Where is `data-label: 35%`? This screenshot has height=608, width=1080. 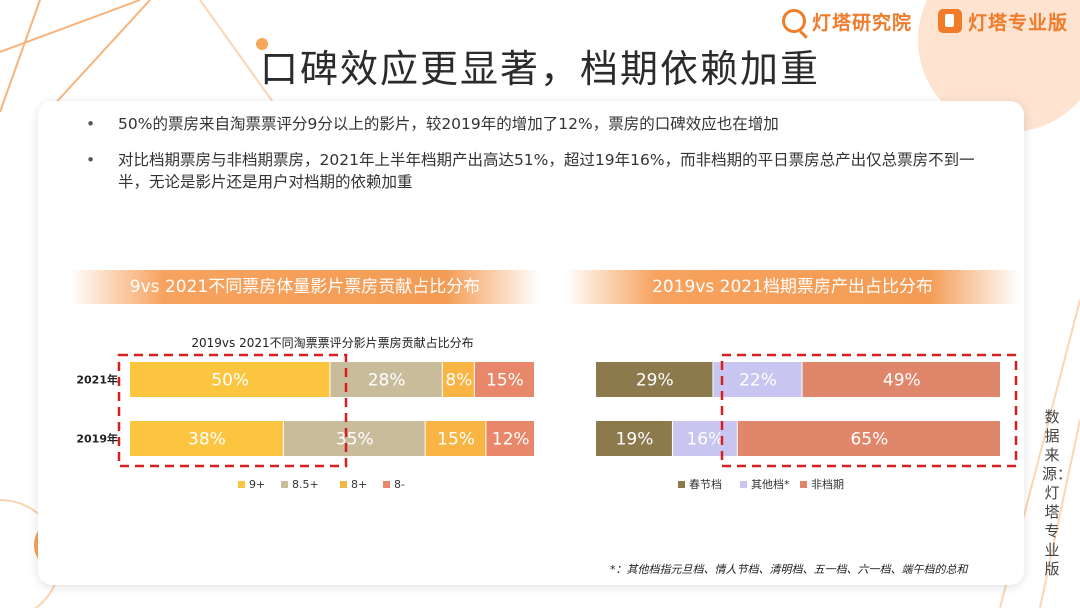
data-label: 35% is located at coordinates (355, 440).